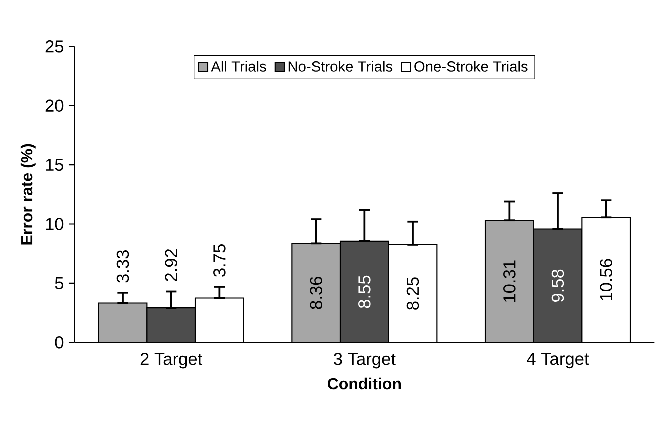 Image resolution: width=670 pixels, height=438 pixels. Describe the element at coordinates (558, 361) in the screenshot. I see `x-tick-label: 4 Target` at that location.